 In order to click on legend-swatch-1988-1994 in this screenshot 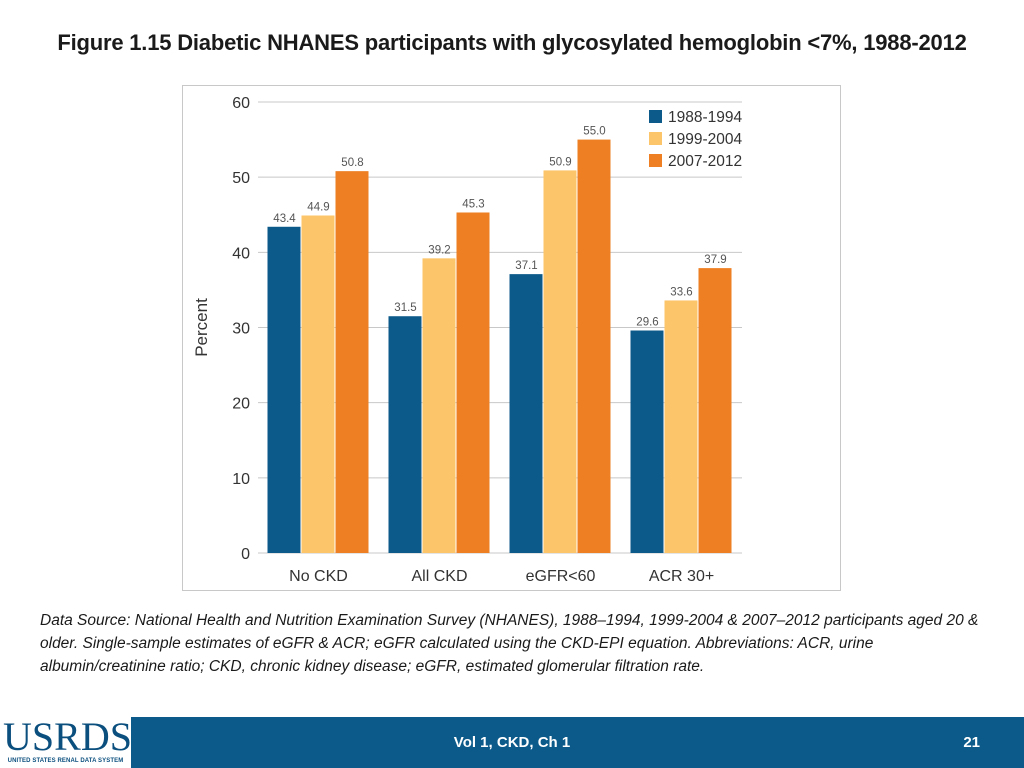, I will do `click(655, 116)`.